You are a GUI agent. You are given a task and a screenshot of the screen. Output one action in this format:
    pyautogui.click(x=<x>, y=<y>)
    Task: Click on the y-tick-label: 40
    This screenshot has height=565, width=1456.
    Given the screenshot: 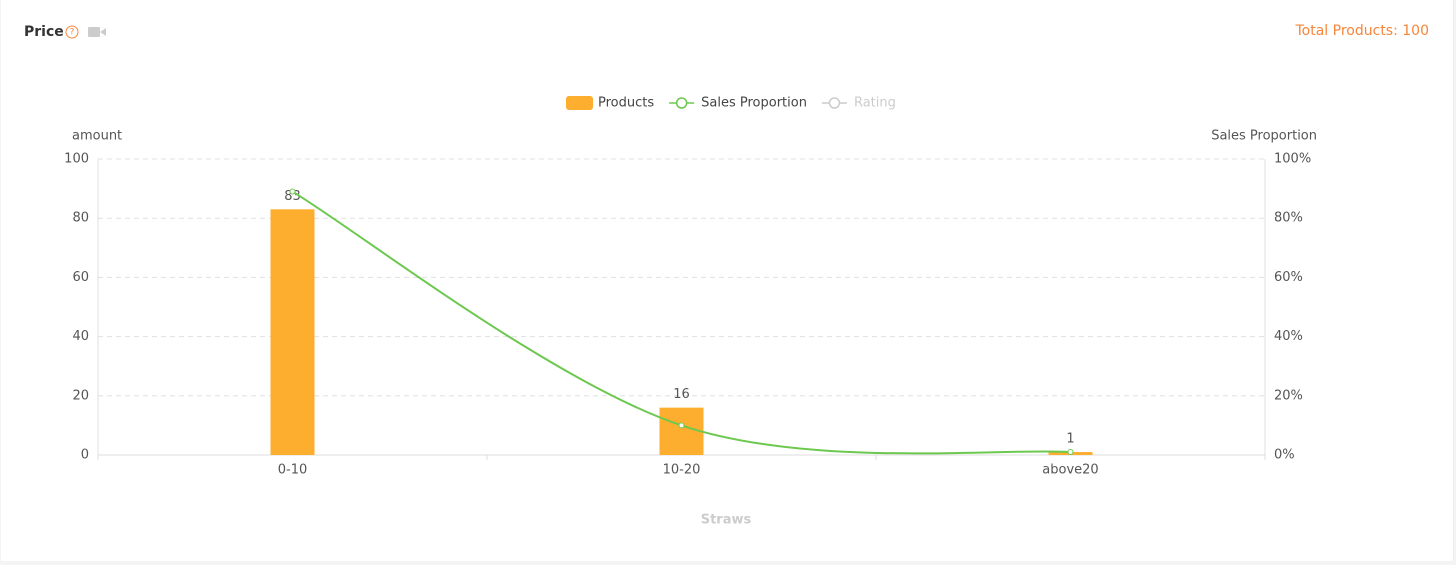 What is the action you would take?
    pyautogui.click(x=80, y=336)
    